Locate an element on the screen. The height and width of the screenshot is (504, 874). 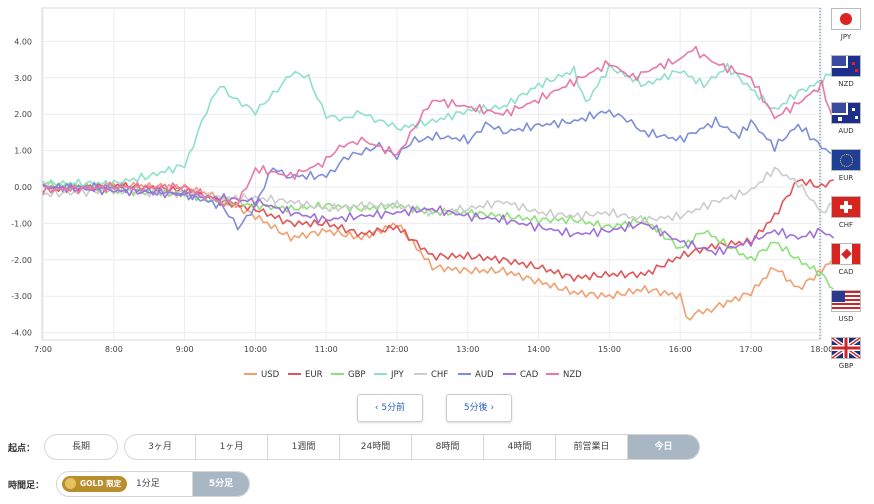
x-tick-label: 18:00 is located at coordinates (821, 349).